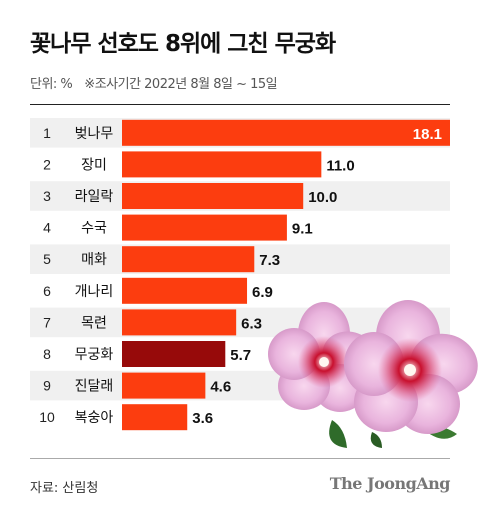 The height and width of the screenshot is (515, 480). What do you see at coordinates (64, 488) in the screenshot?
I see `source-note: 자료: 산림청` at bounding box center [64, 488].